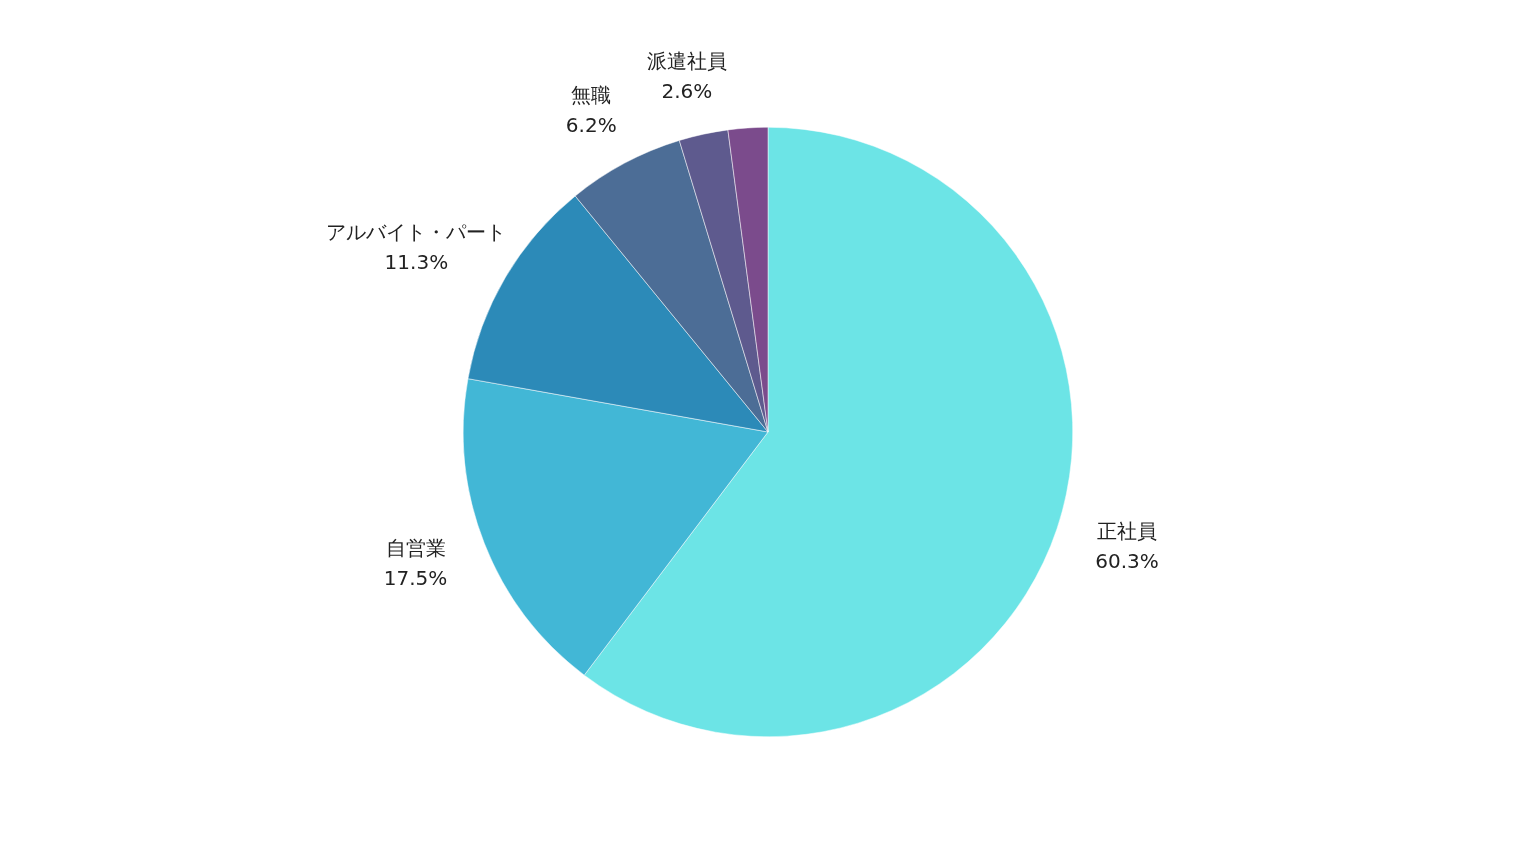 The height and width of the screenshot is (864, 1536). Describe the element at coordinates (416, 231) in the screenshot. I see `slice-label: アルバイト・パート` at that location.